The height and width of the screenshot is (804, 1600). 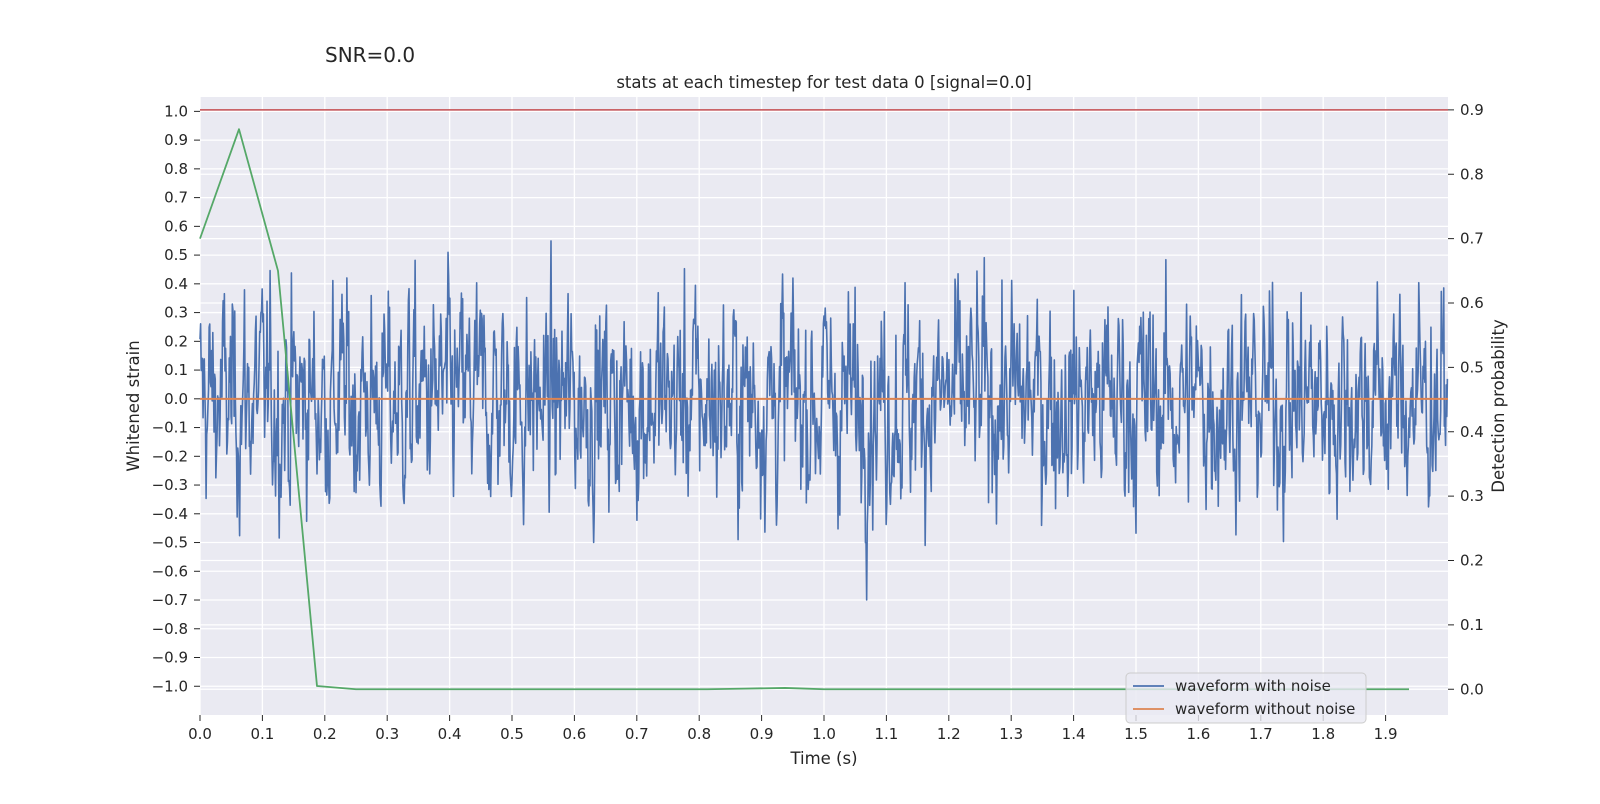 What do you see at coordinates (823, 758) in the screenshot?
I see `x-axis-label: Time (s)` at bounding box center [823, 758].